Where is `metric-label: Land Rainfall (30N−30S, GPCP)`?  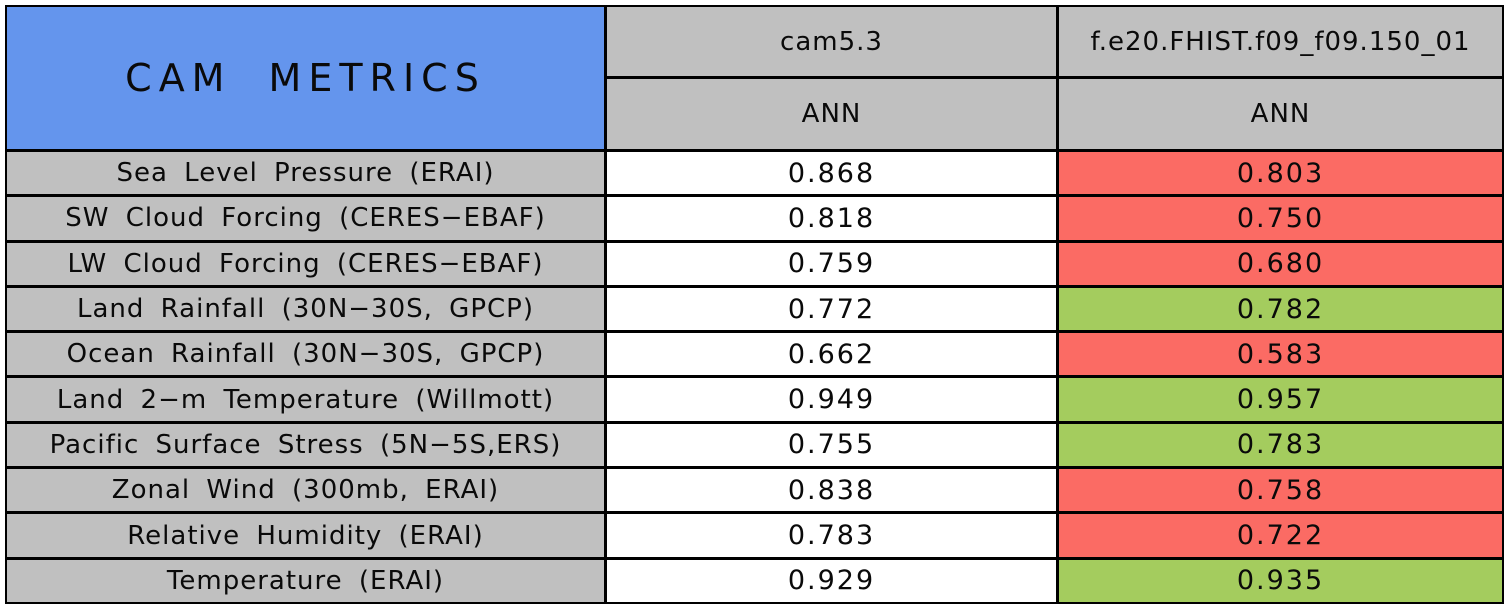
metric-label: Land Rainfall (30N−30S, GPCP) is located at coordinates (305, 309).